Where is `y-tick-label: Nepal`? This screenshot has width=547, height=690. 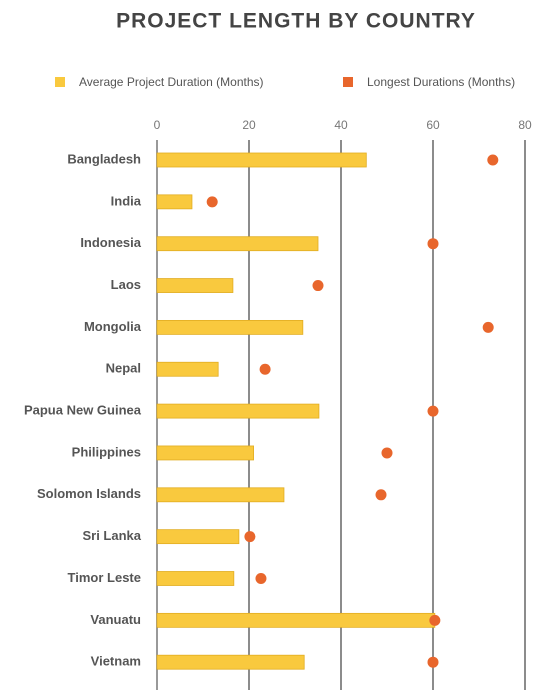 y-tick-label: Nepal is located at coordinates (123, 368).